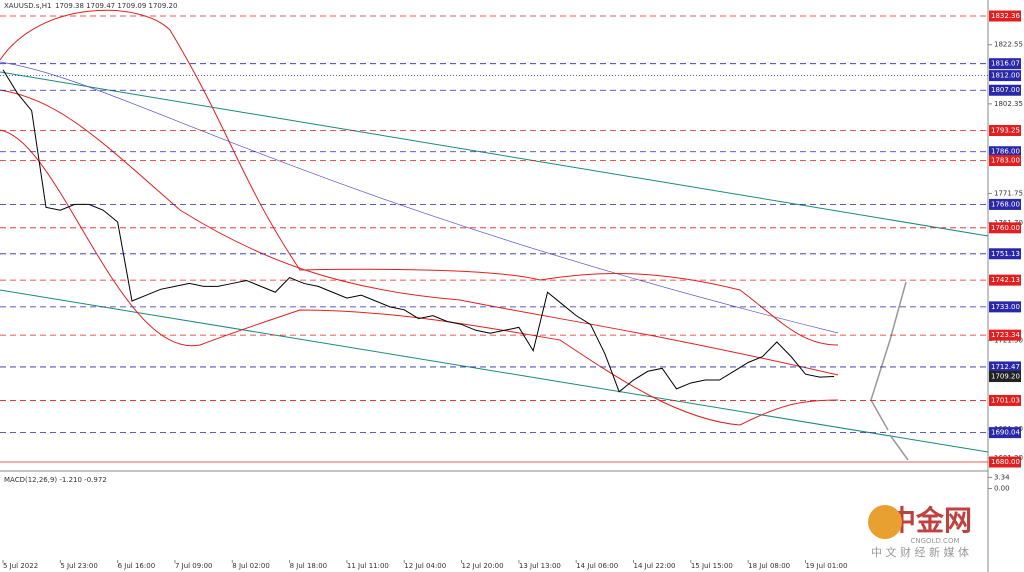 This screenshot has width=1024, height=572. I want to click on level-label: 1723.34, so click(1005, 335).